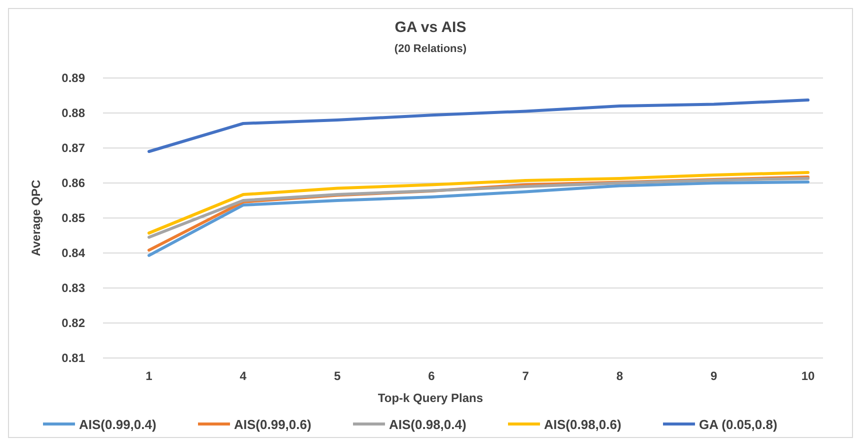 The height and width of the screenshot is (445, 861). I want to click on y-tick-label: 0.87, so click(74, 148).